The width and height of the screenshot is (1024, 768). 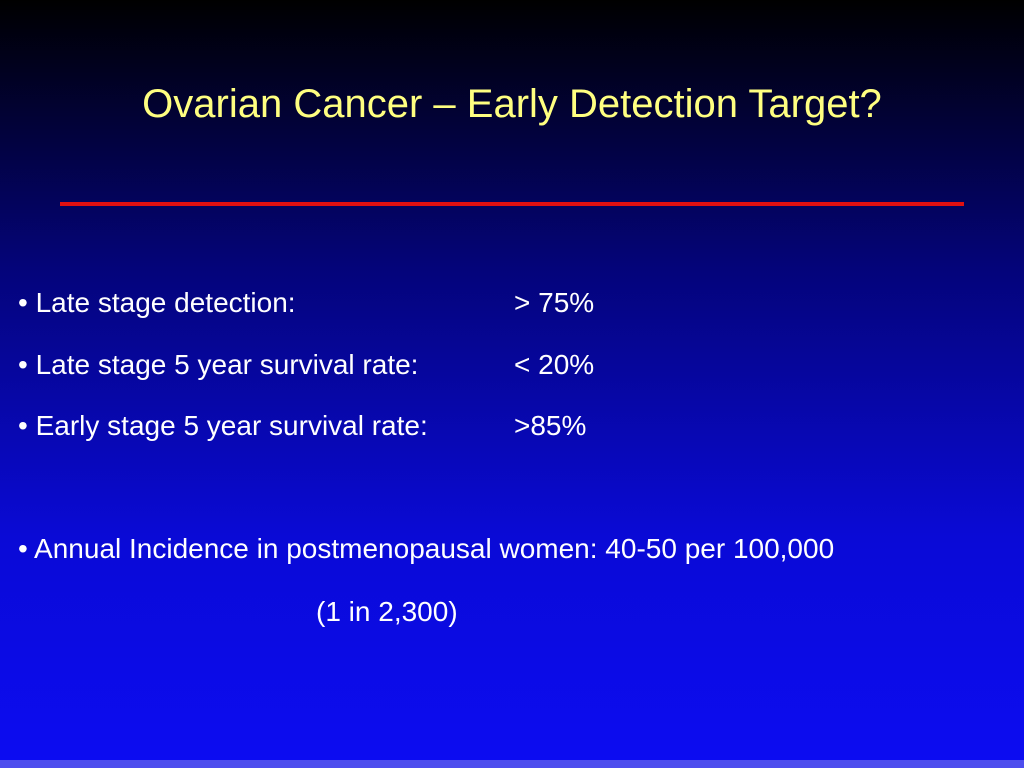 I want to click on incidence-note: (1 in 2,300), so click(x=387, y=611).